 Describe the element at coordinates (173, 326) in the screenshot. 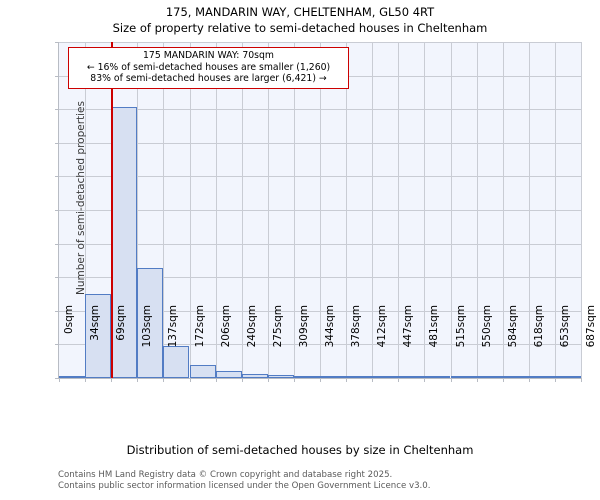

I see `x-tick-label: 137sqm` at that location.